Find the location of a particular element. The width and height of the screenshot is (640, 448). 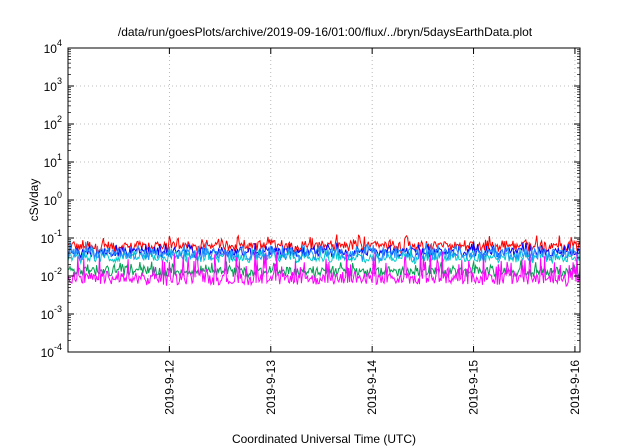

y-tick-exponent: 0 is located at coordinates (59, 195).